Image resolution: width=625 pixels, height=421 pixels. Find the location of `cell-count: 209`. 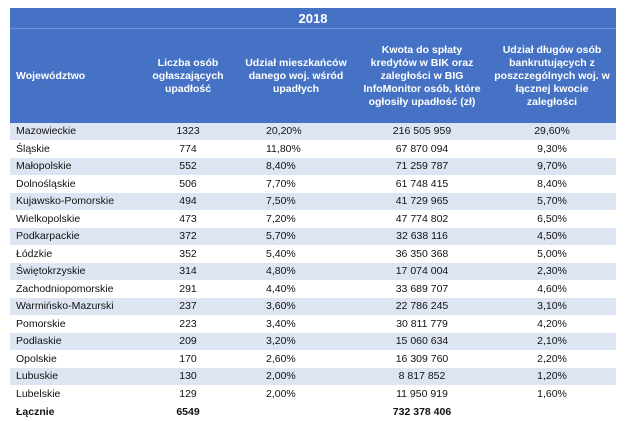

cell-count: 209 is located at coordinates (188, 341).